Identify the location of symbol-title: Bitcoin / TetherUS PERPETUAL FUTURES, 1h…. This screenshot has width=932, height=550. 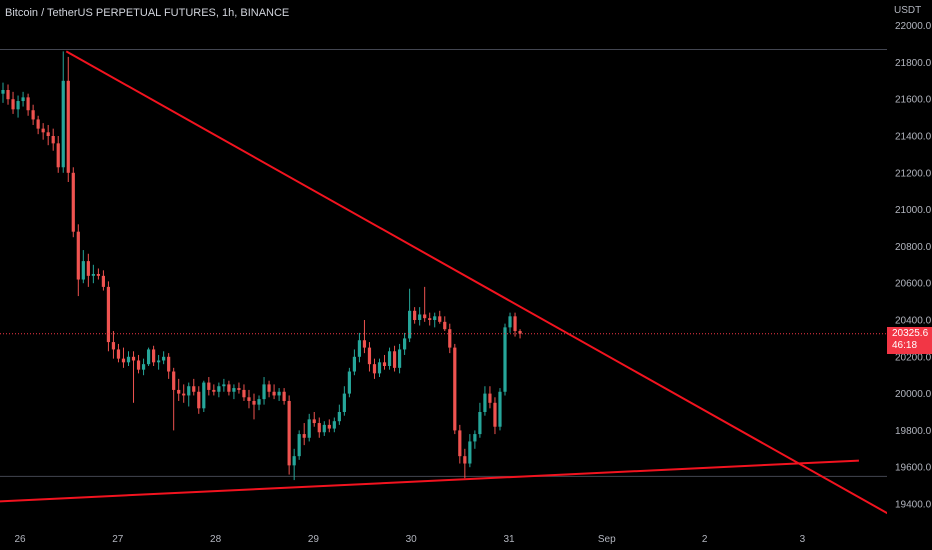
(147, 13).